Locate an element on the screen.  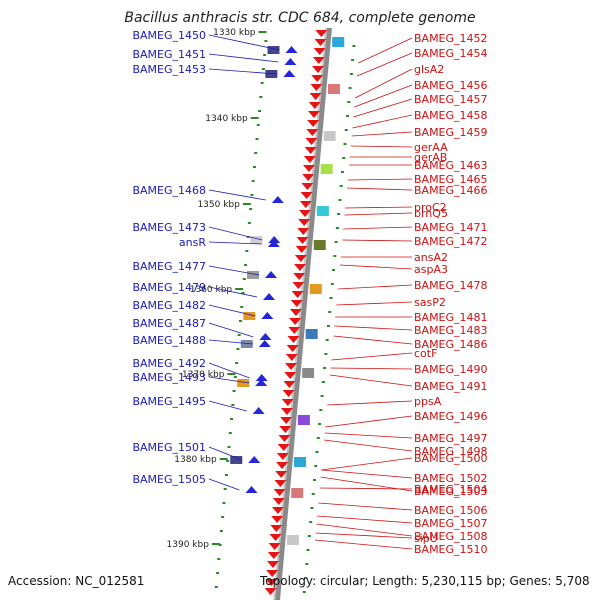
left-gene-label: BAMEG_1505 is located at coordinates (169, 479).